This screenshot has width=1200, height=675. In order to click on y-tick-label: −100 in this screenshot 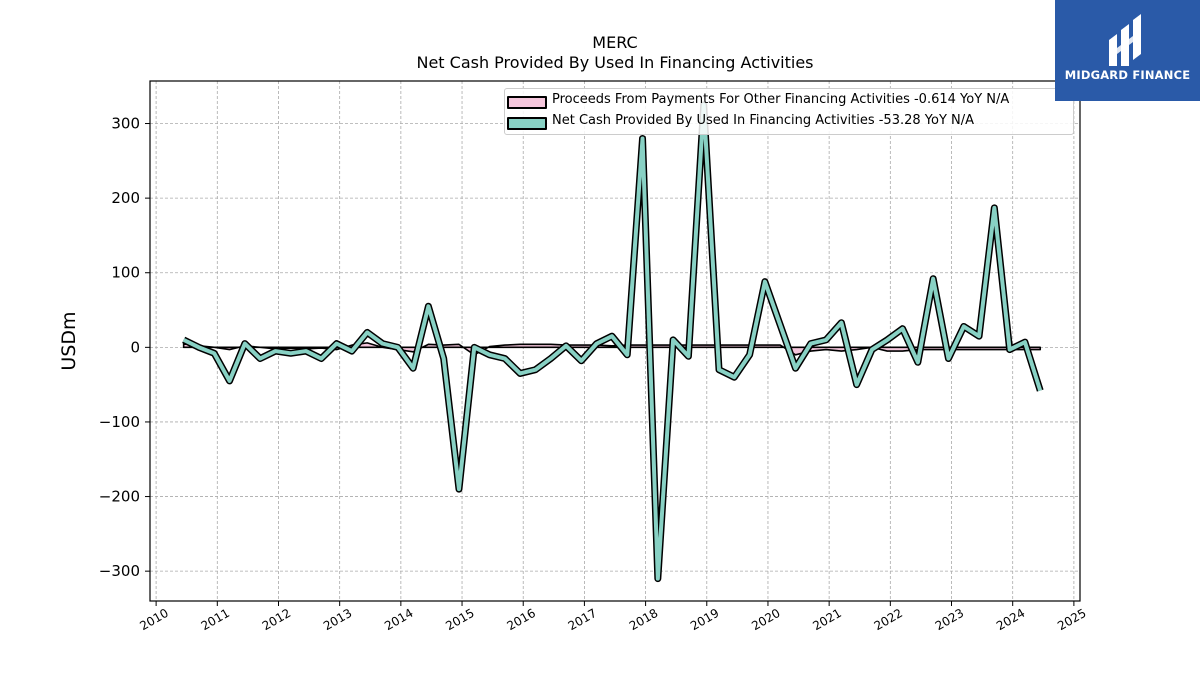, I will do `click(119, 422)`.